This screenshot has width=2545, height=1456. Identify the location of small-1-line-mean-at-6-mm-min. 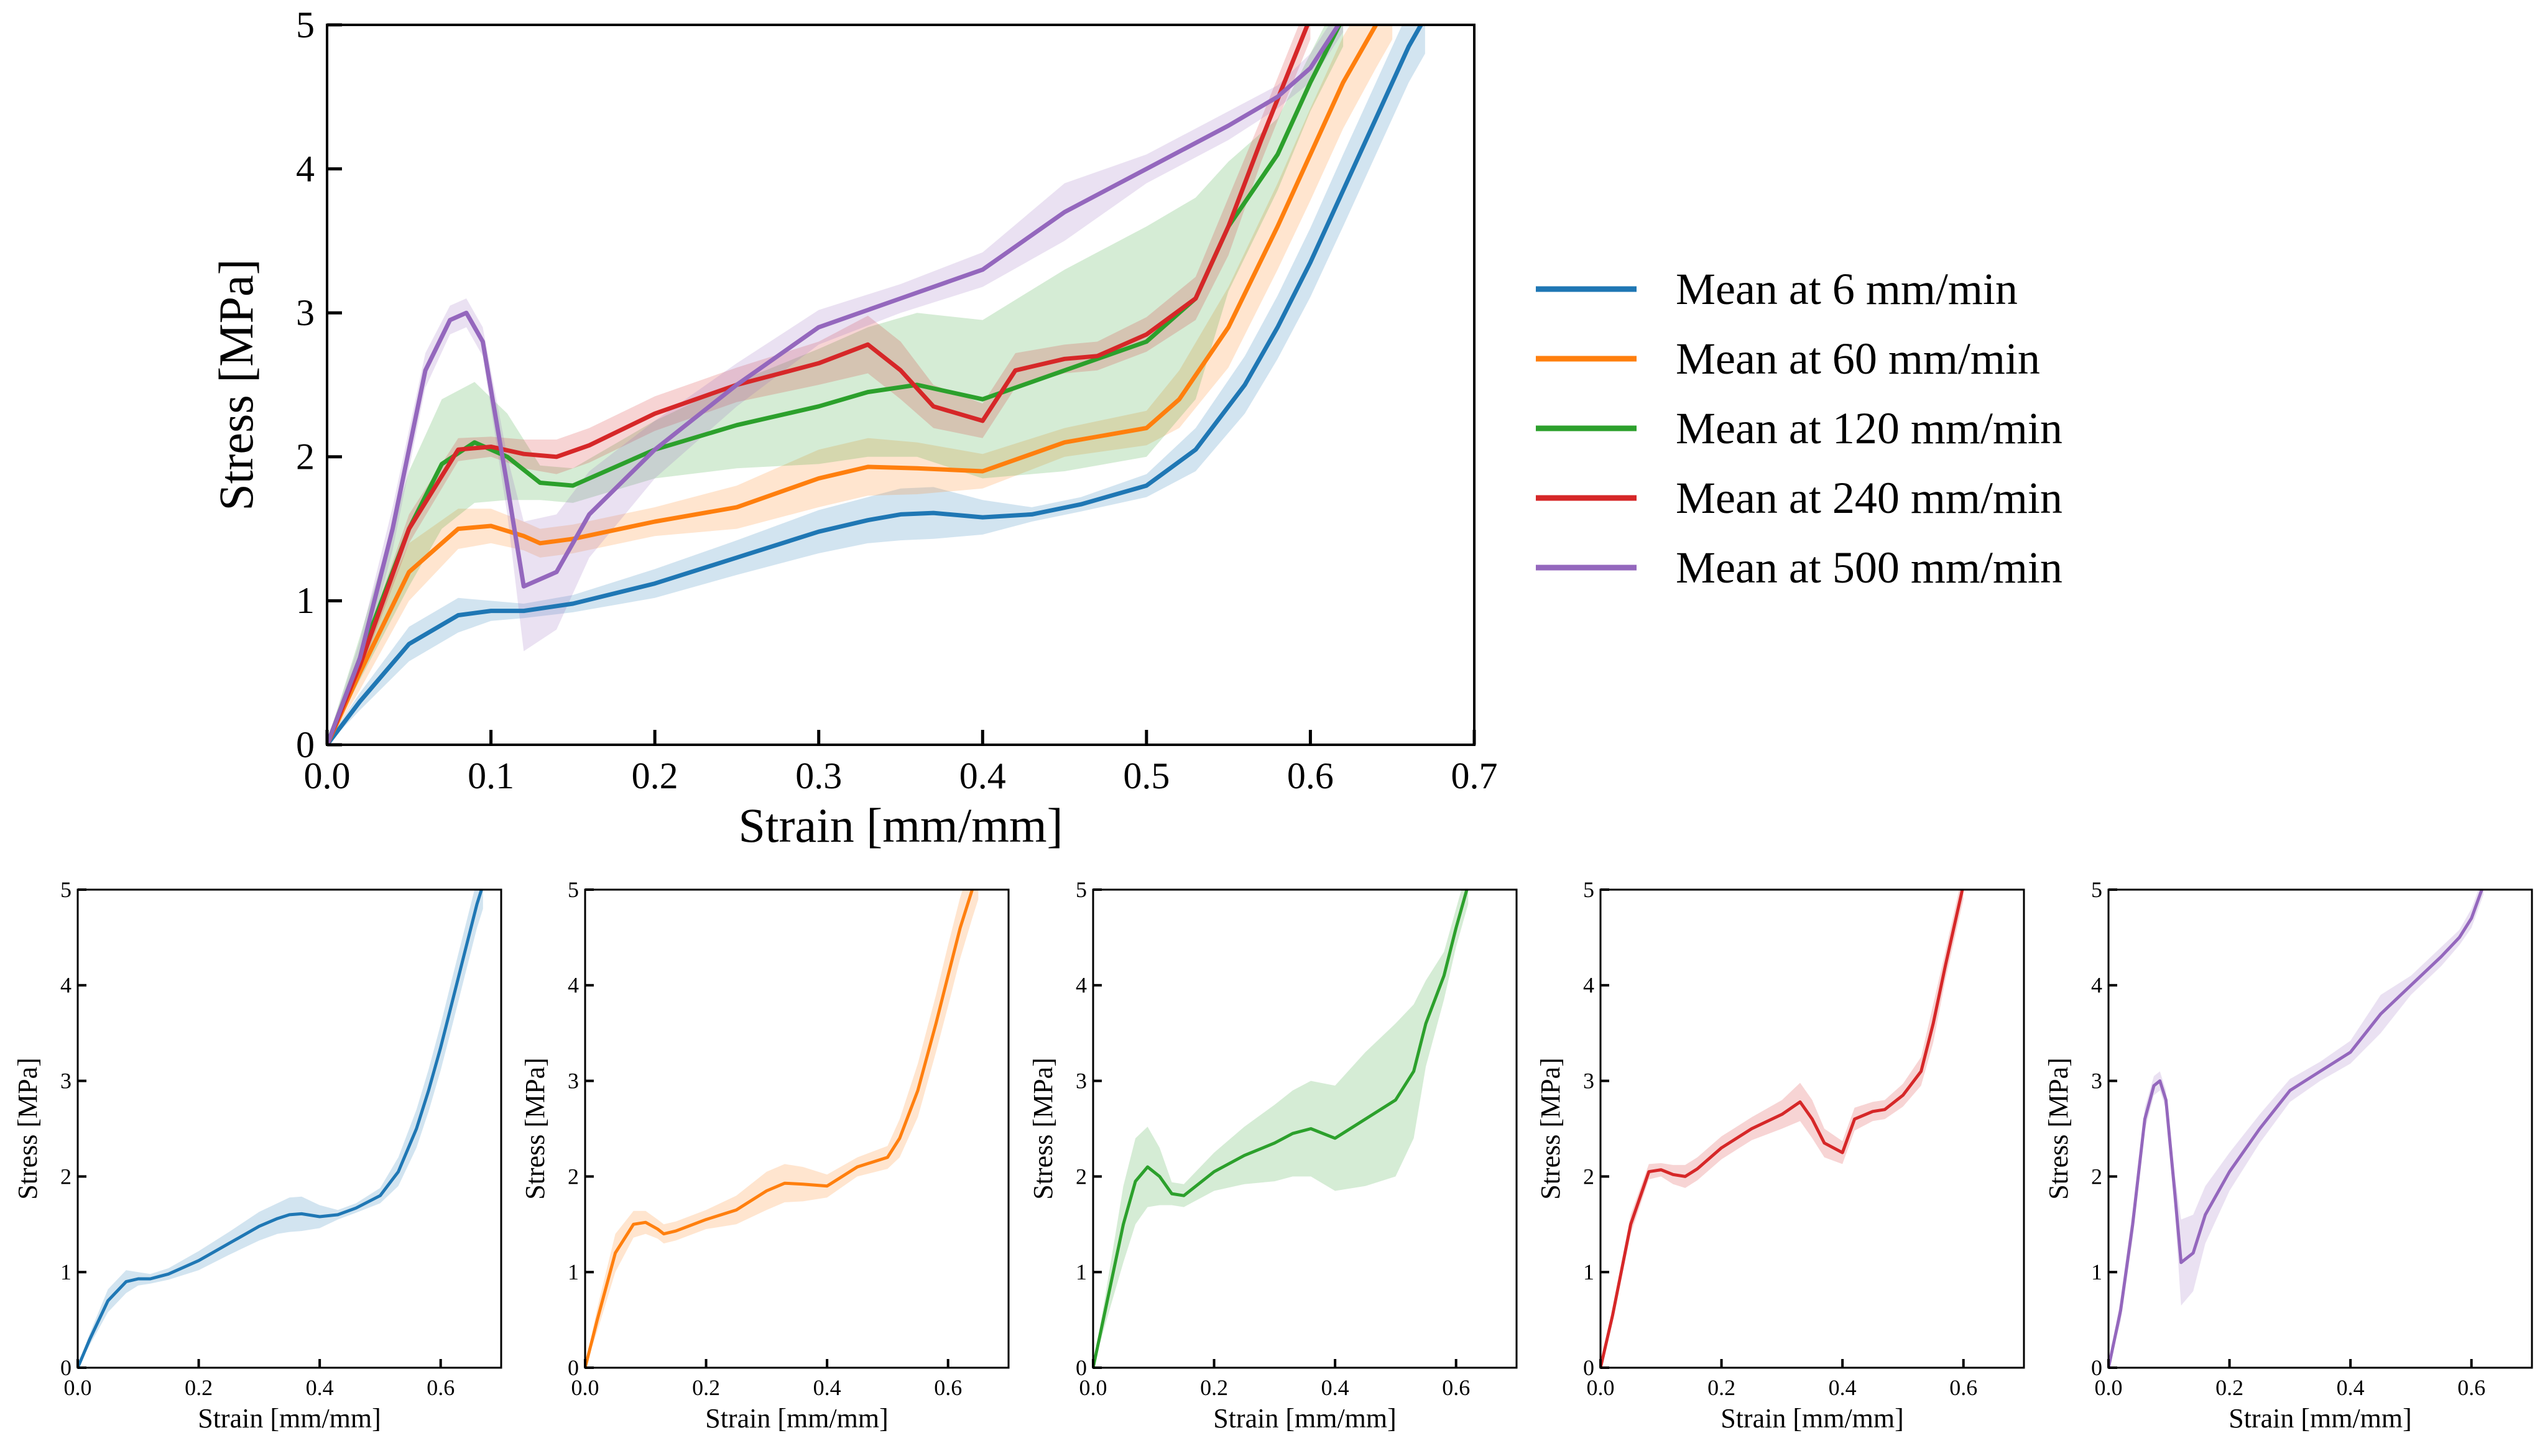
(280, 1129).